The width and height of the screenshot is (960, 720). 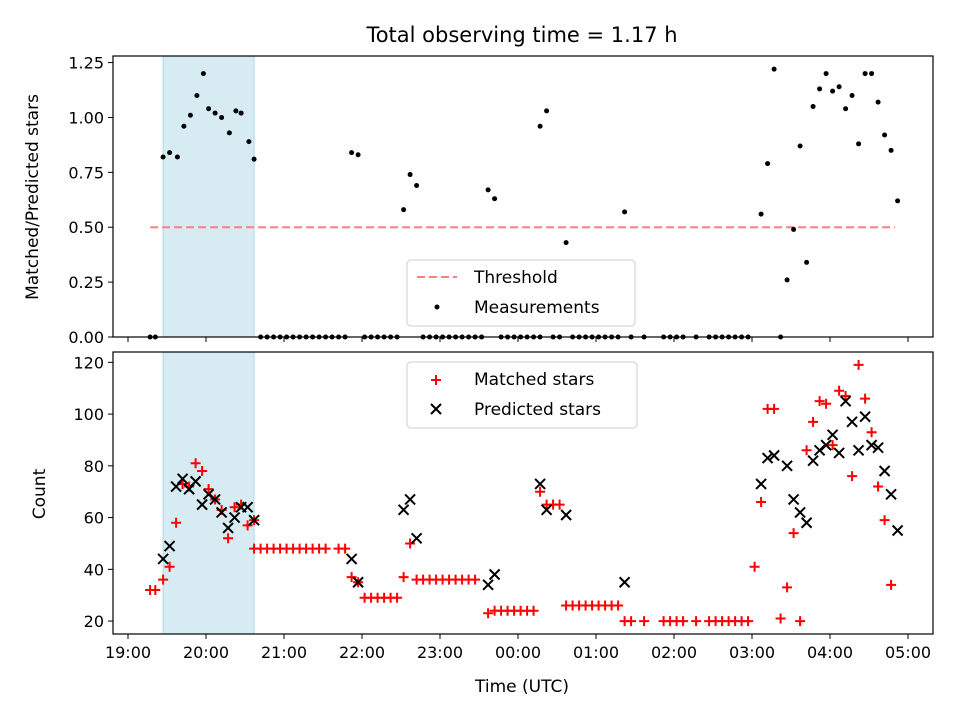 I want to click on x-tick-label: 03:00, so click(x=752, y=652).